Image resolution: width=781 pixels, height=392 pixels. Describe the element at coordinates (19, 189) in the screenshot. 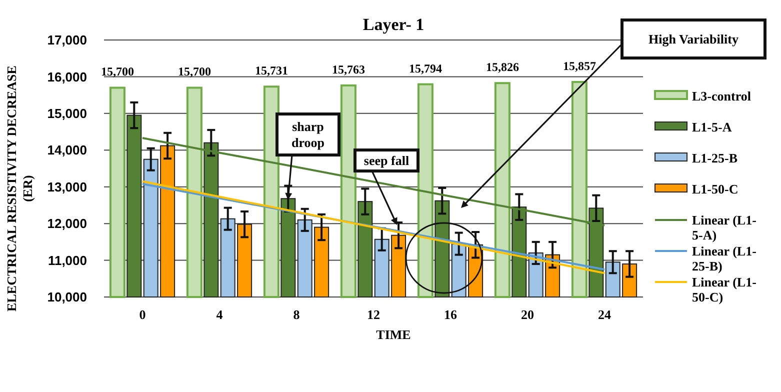

I see `y-axis-title: ELECTRICAL RESISTIVITY DECREASE (ER)` at that location.